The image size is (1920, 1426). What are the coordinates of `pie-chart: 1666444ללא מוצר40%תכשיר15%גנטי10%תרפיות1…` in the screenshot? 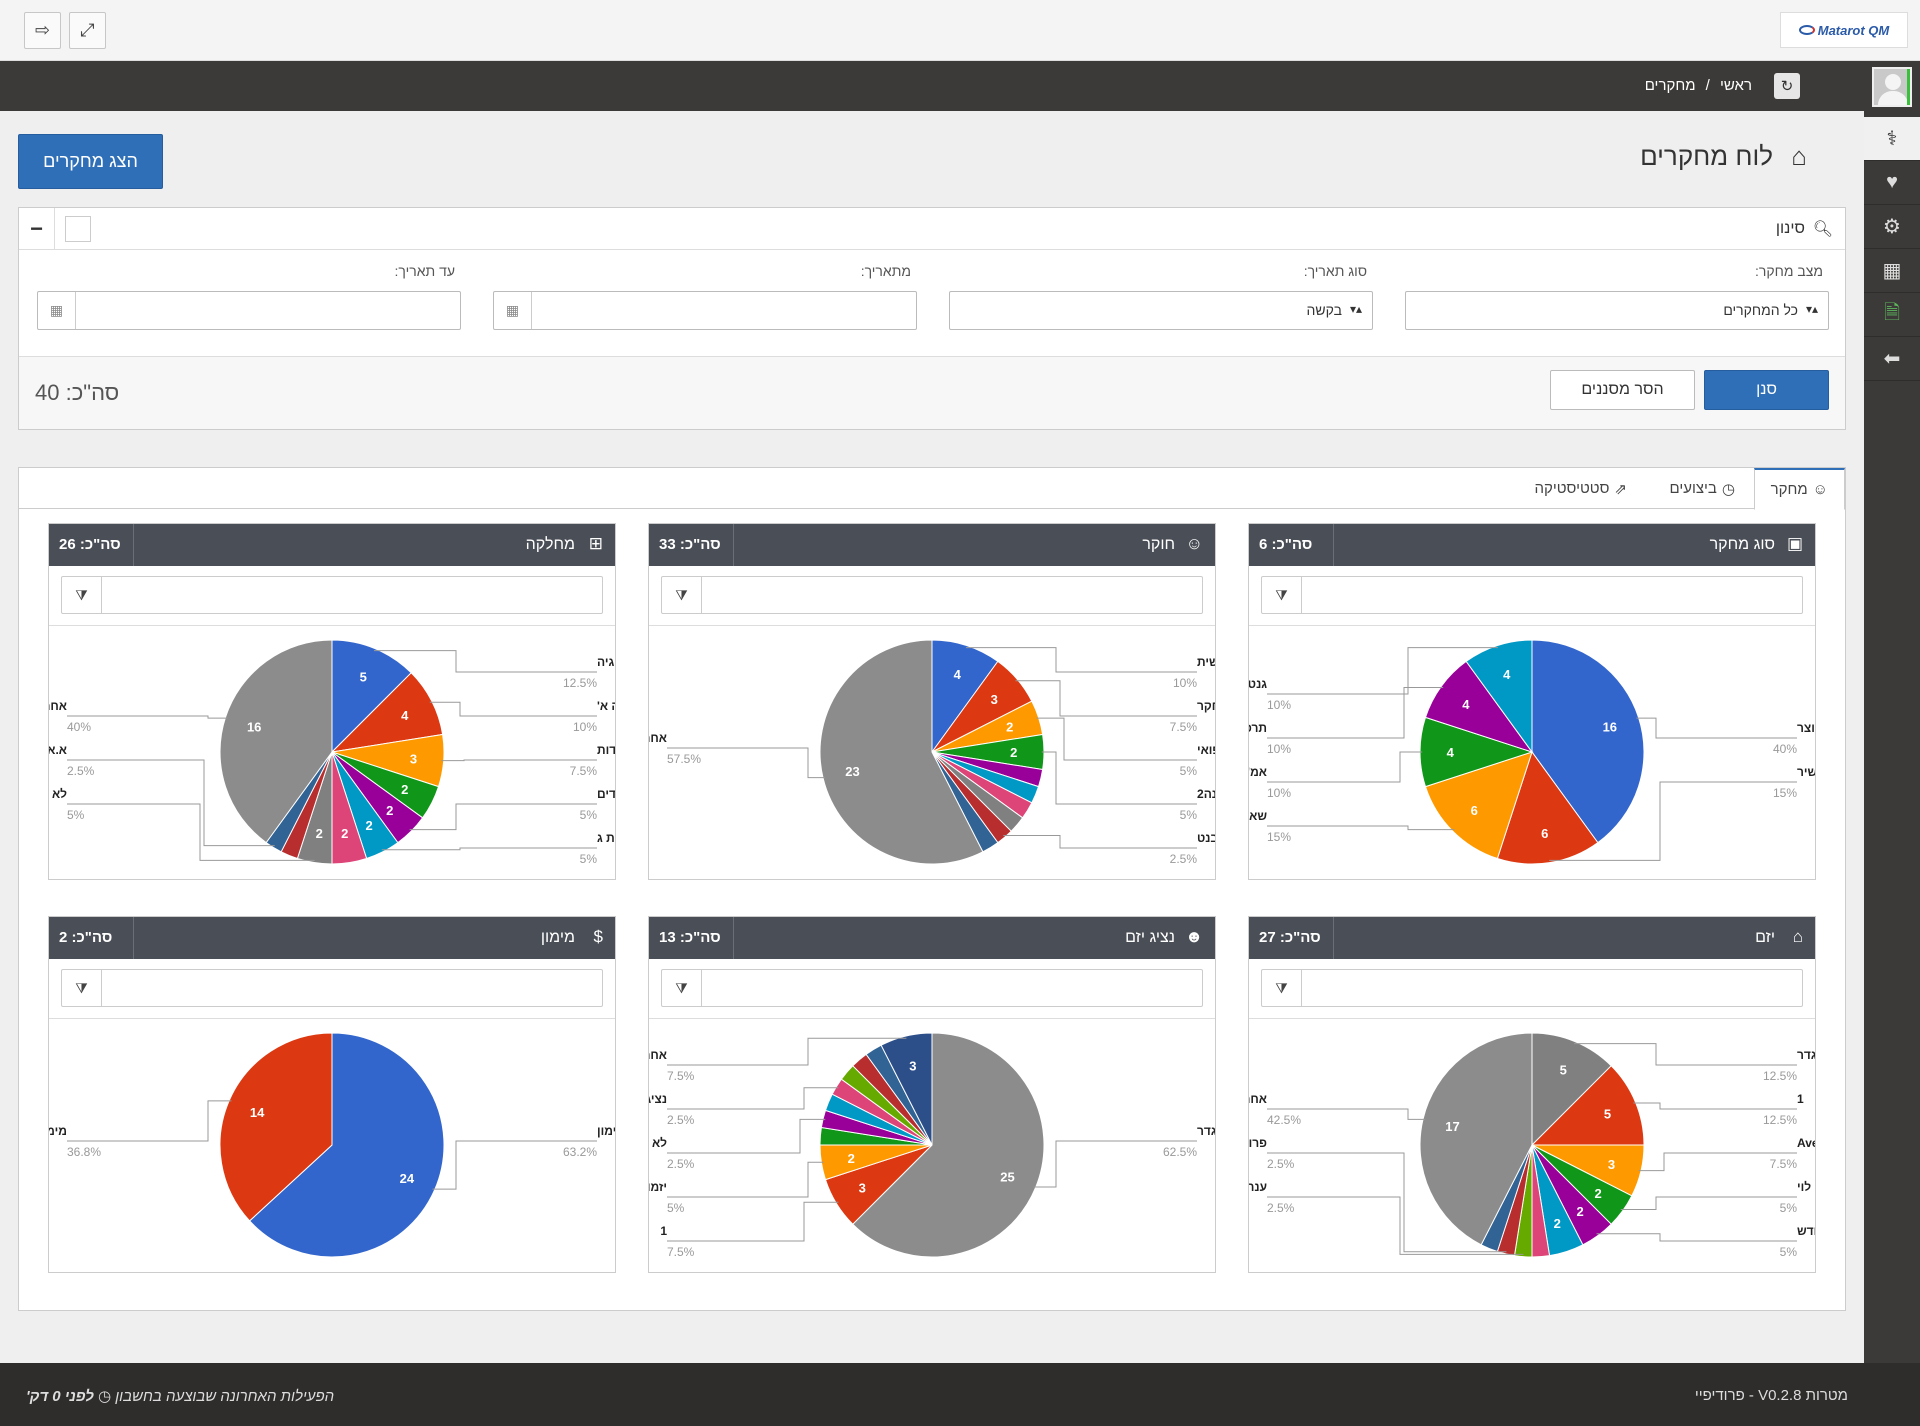 It's located at (1532, 752).